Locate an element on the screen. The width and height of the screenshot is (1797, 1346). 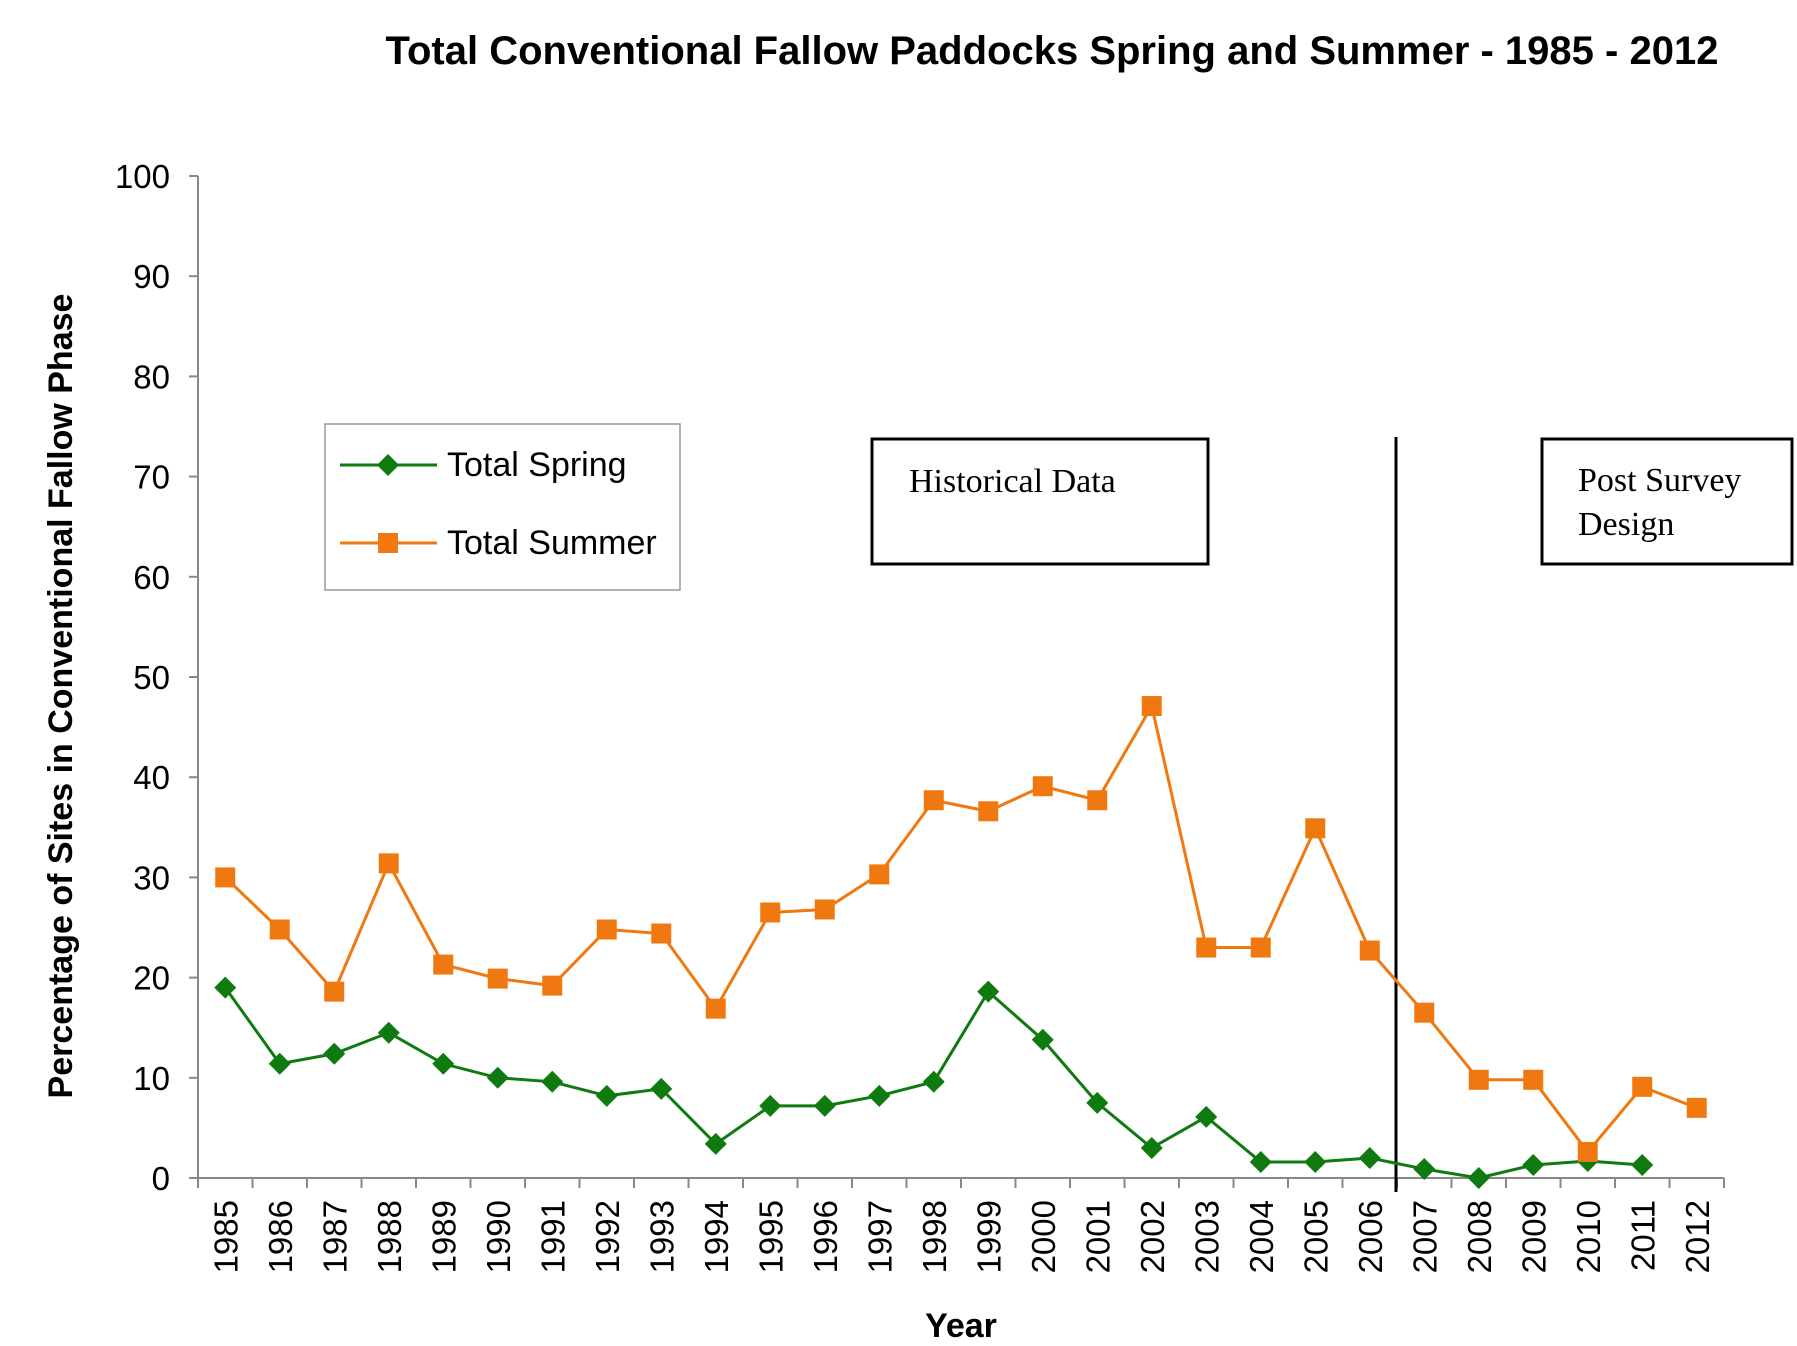
legend-summer-label: Total Summer is located at coordinates (552, 543).